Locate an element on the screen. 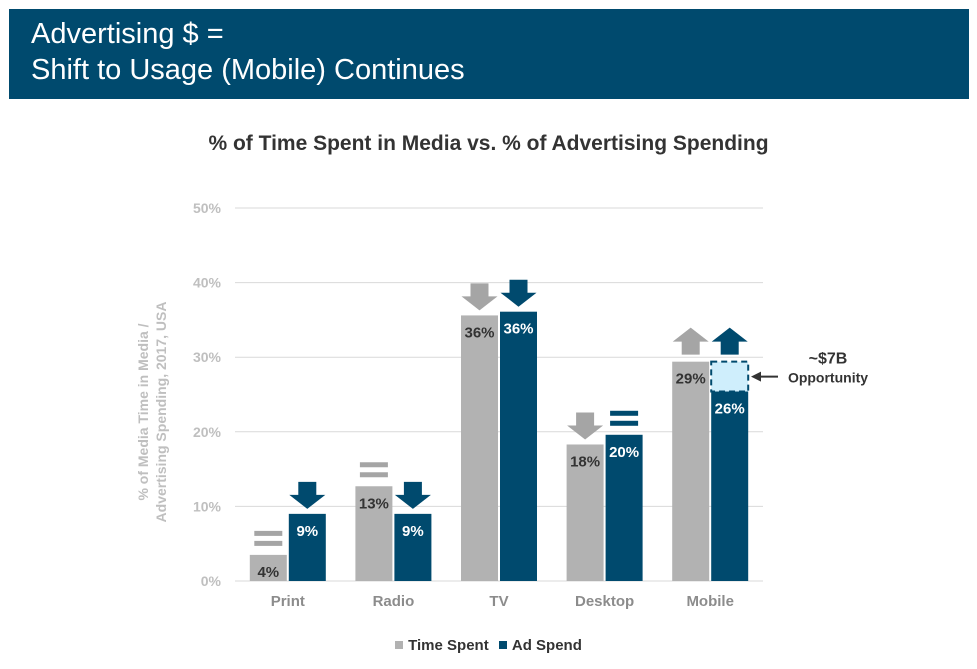 This screenshot has height=669, width=977. y-axis-label-line-1: % of Media Time in Media / is located at coordinates (143, 411).